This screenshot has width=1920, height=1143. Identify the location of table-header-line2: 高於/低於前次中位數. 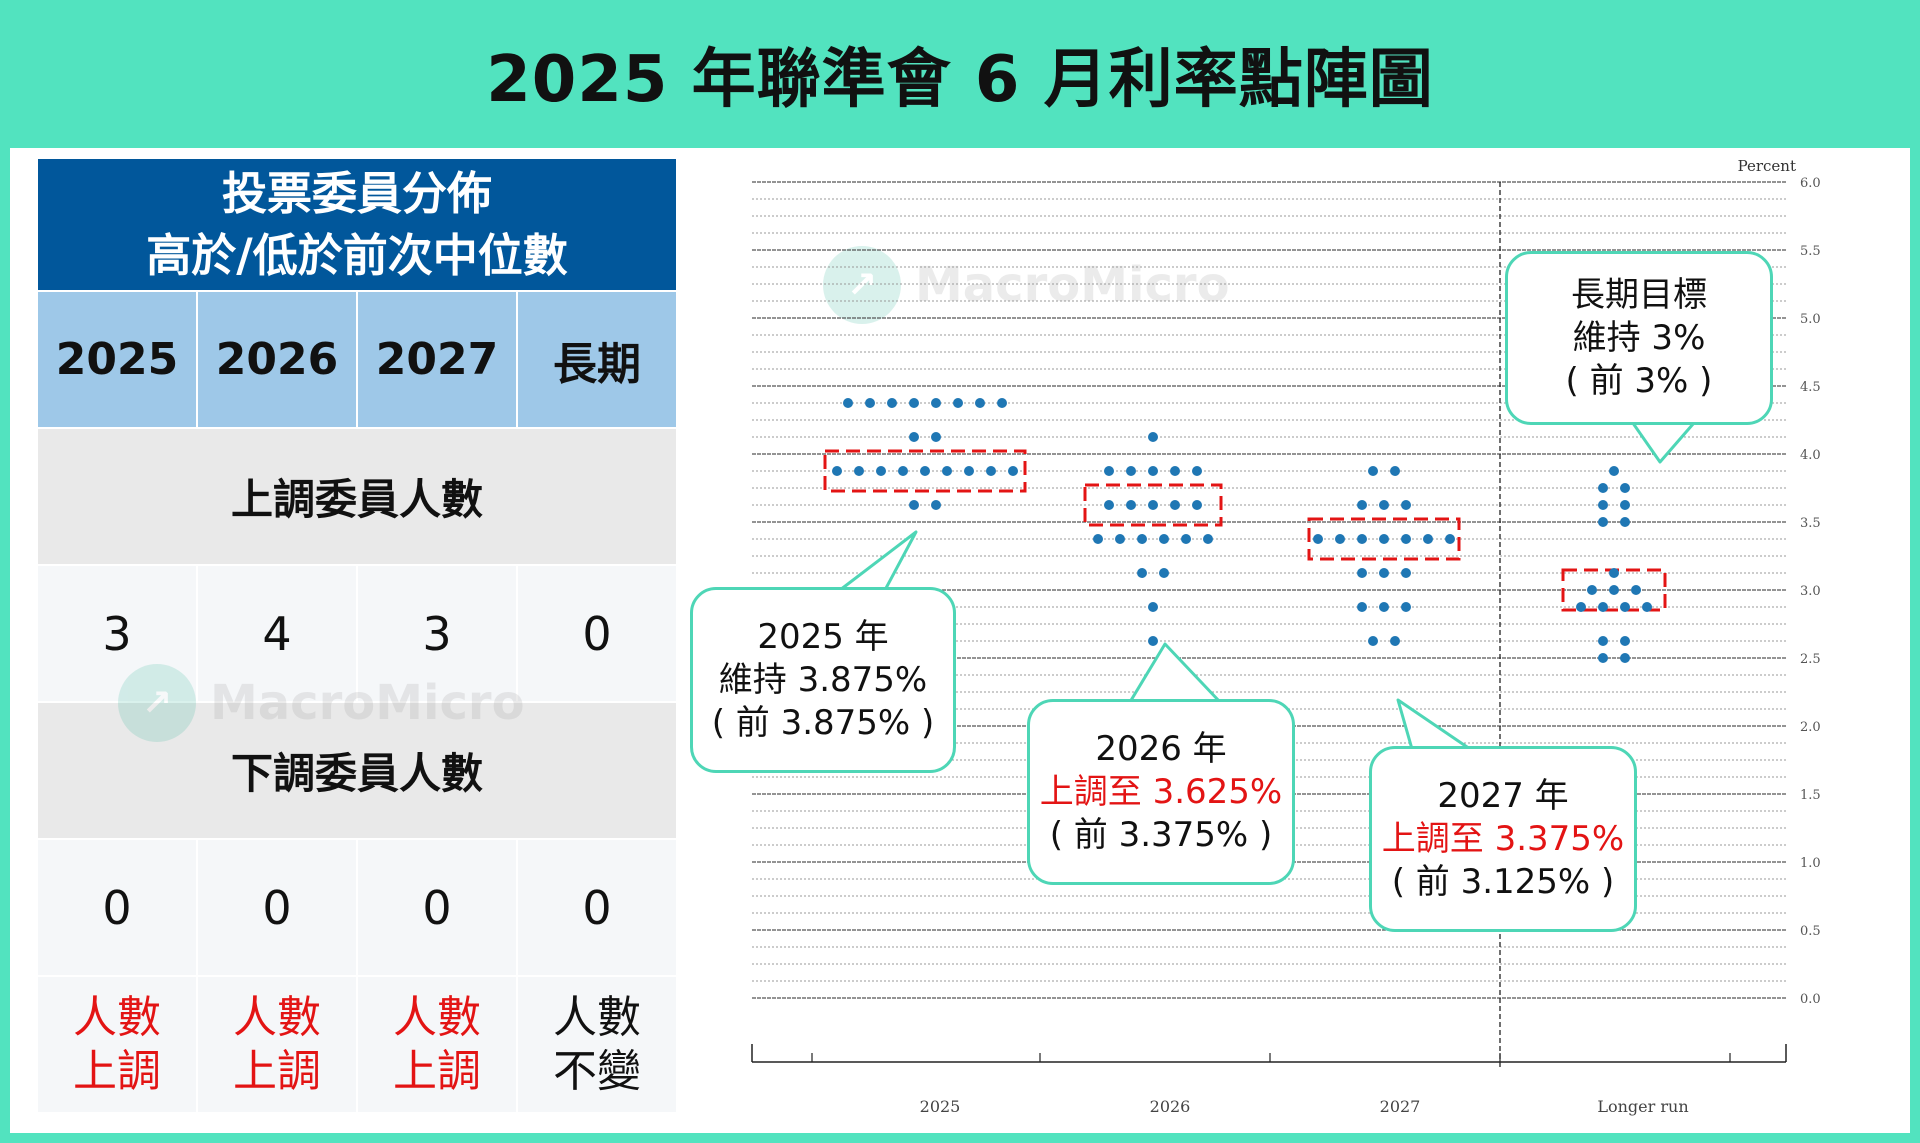
(357, 255).